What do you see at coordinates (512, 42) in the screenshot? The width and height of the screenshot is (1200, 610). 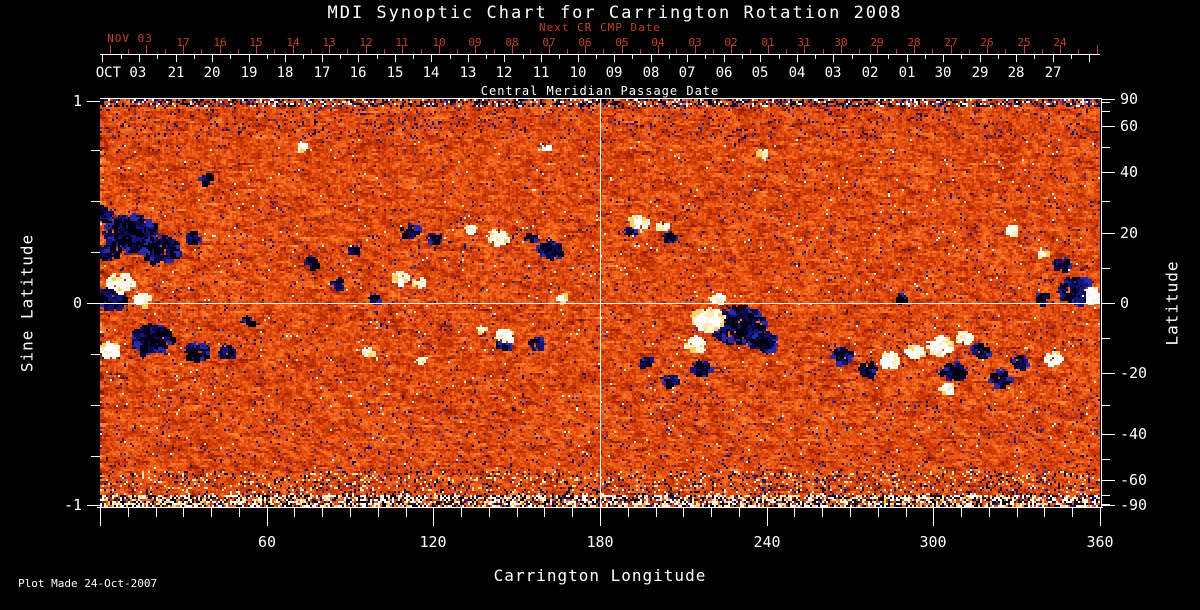 I see `next-cr-date-label: 08` at bounding box center [512, 42].